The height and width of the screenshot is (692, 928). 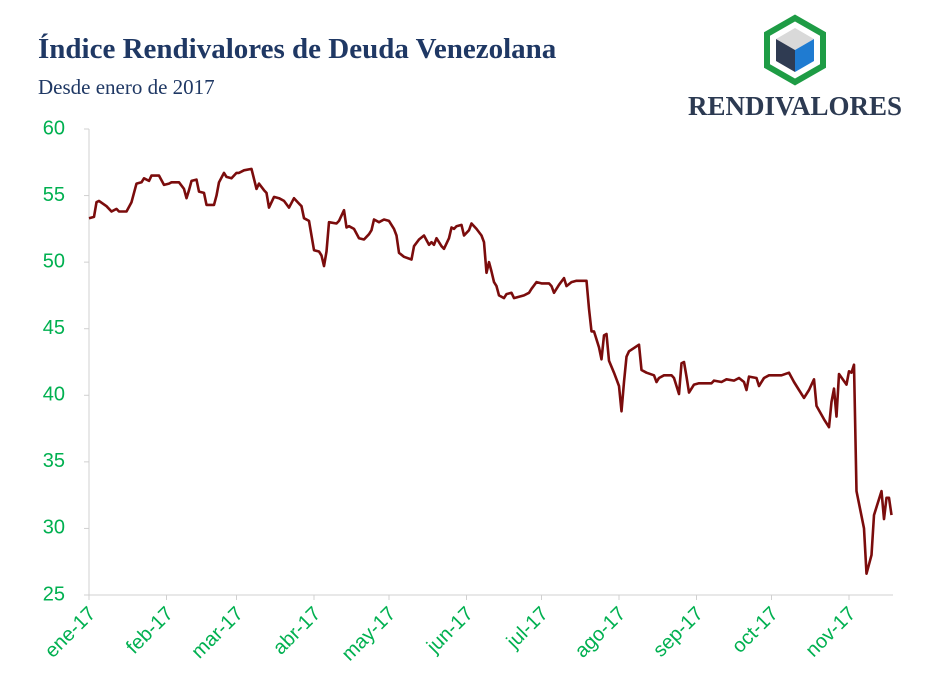 I want to click on x-tick-label: sep-17, so click(x=678, y=632).